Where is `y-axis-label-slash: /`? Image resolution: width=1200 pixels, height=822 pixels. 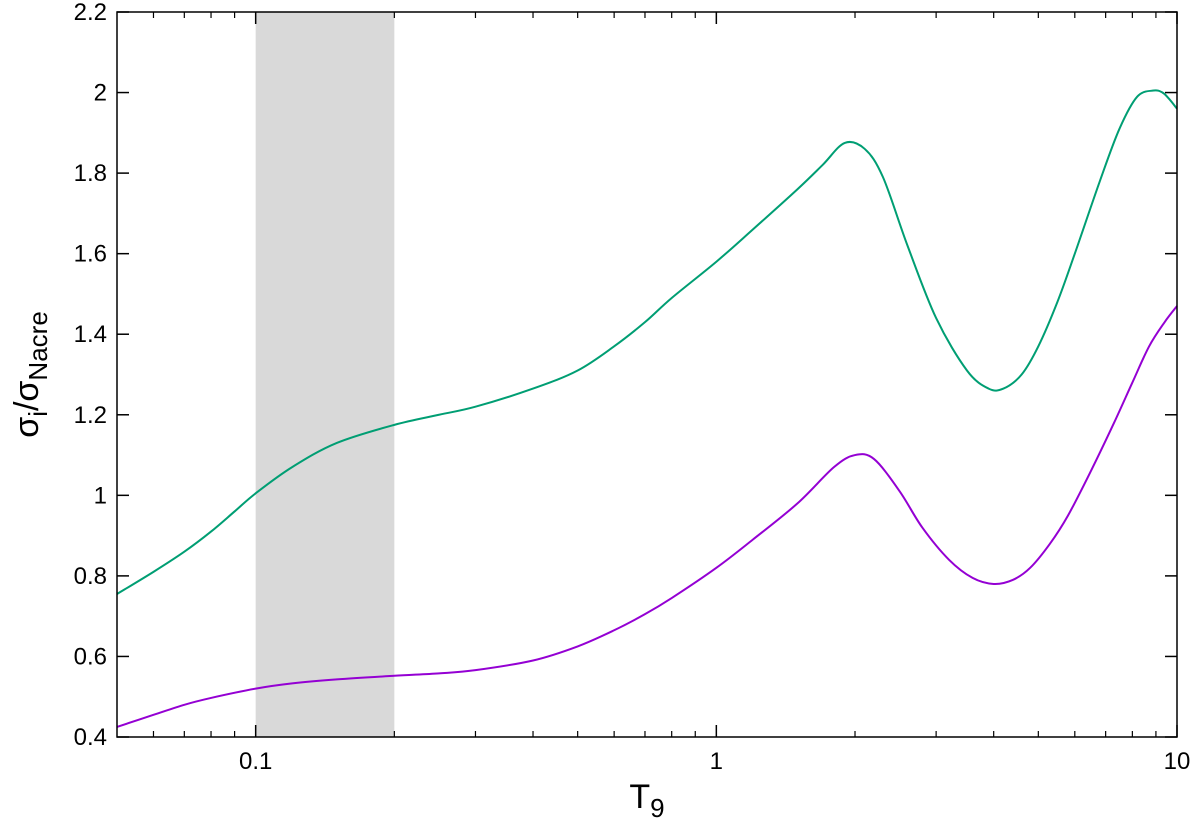 y-axis-label-slash: / is located at coordinates (27, 406).